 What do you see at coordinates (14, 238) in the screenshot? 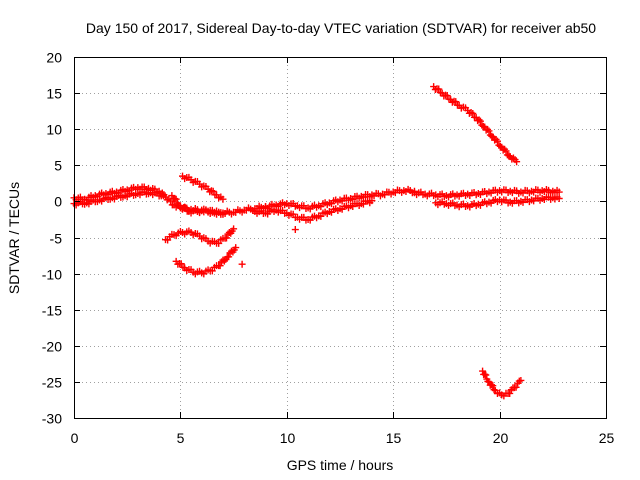
I see `y-axis-label: SDTVAR / TECUs` at bounding box center [14, 238].